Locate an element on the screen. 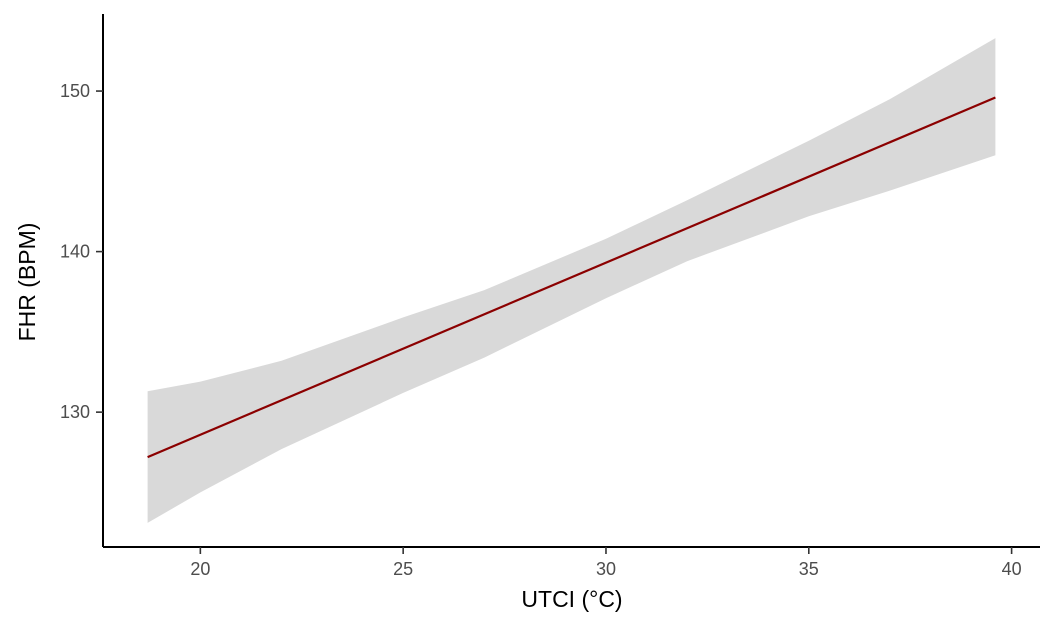 The width and height of the screenshot is (1046, 619). x-tick-label: 40 is located at coordinates (1012, 569).